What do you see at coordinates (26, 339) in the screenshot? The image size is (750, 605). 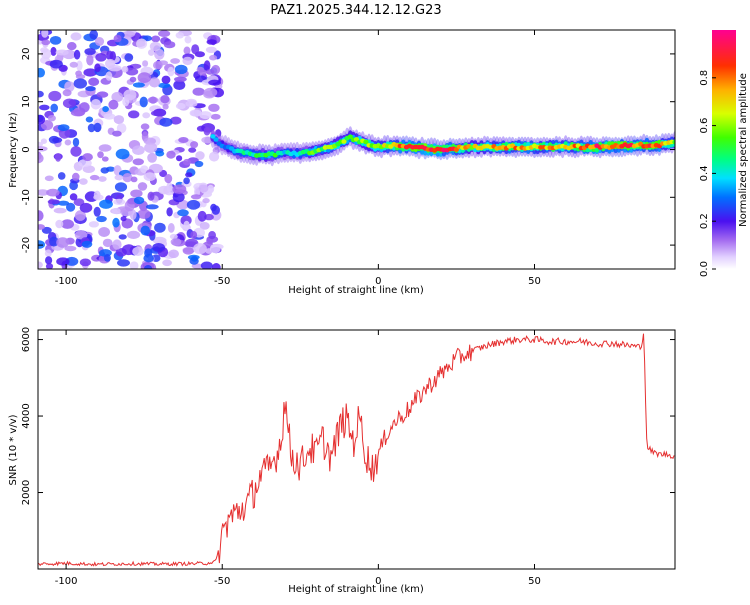 I see `y-tick-label: 6000` at bounding box center [26, 339].